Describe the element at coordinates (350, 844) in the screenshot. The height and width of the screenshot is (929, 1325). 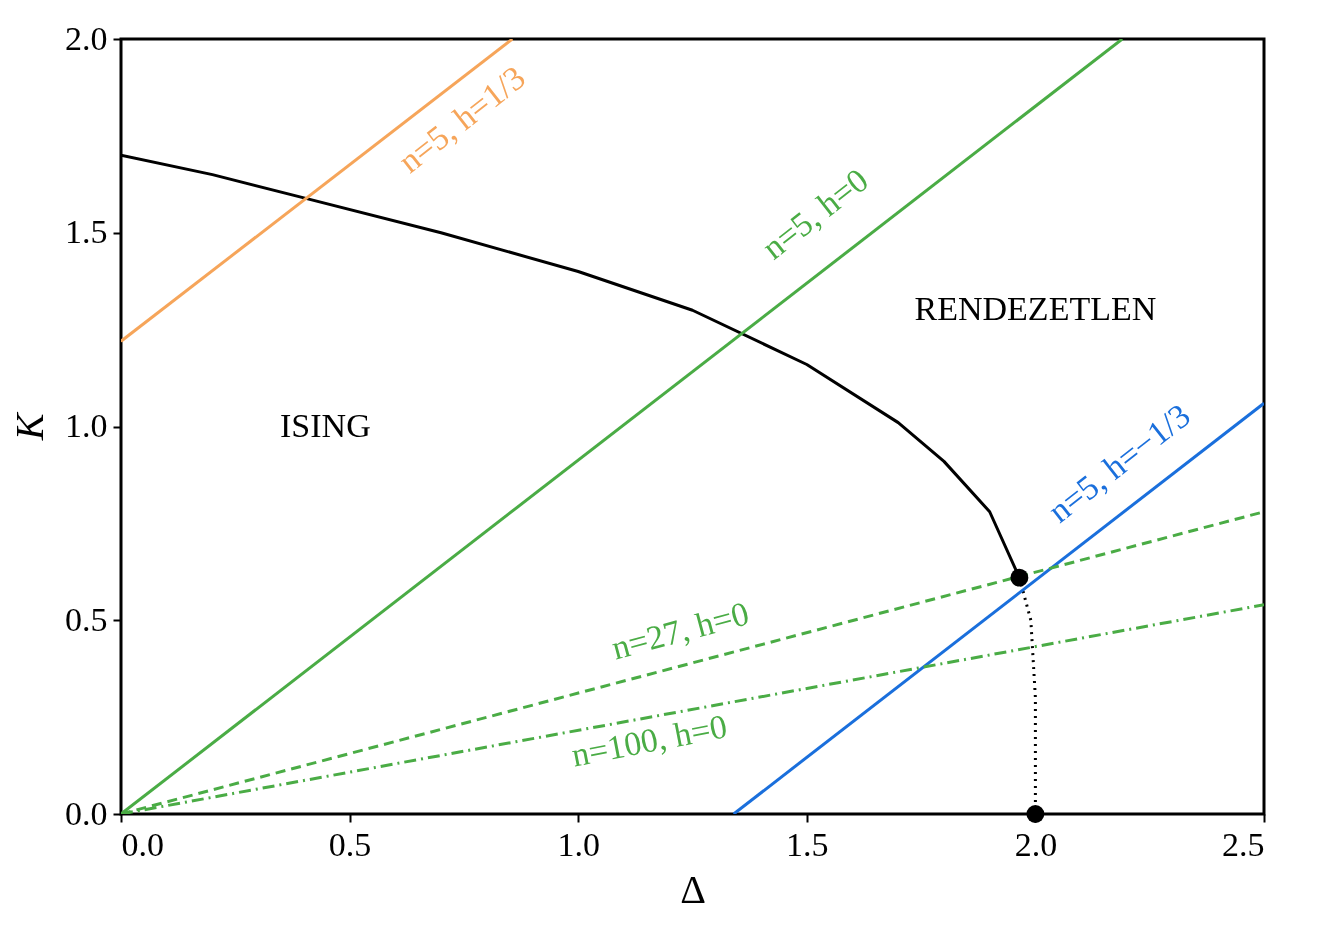
I see `x-tick-label: 0.5` at that location.